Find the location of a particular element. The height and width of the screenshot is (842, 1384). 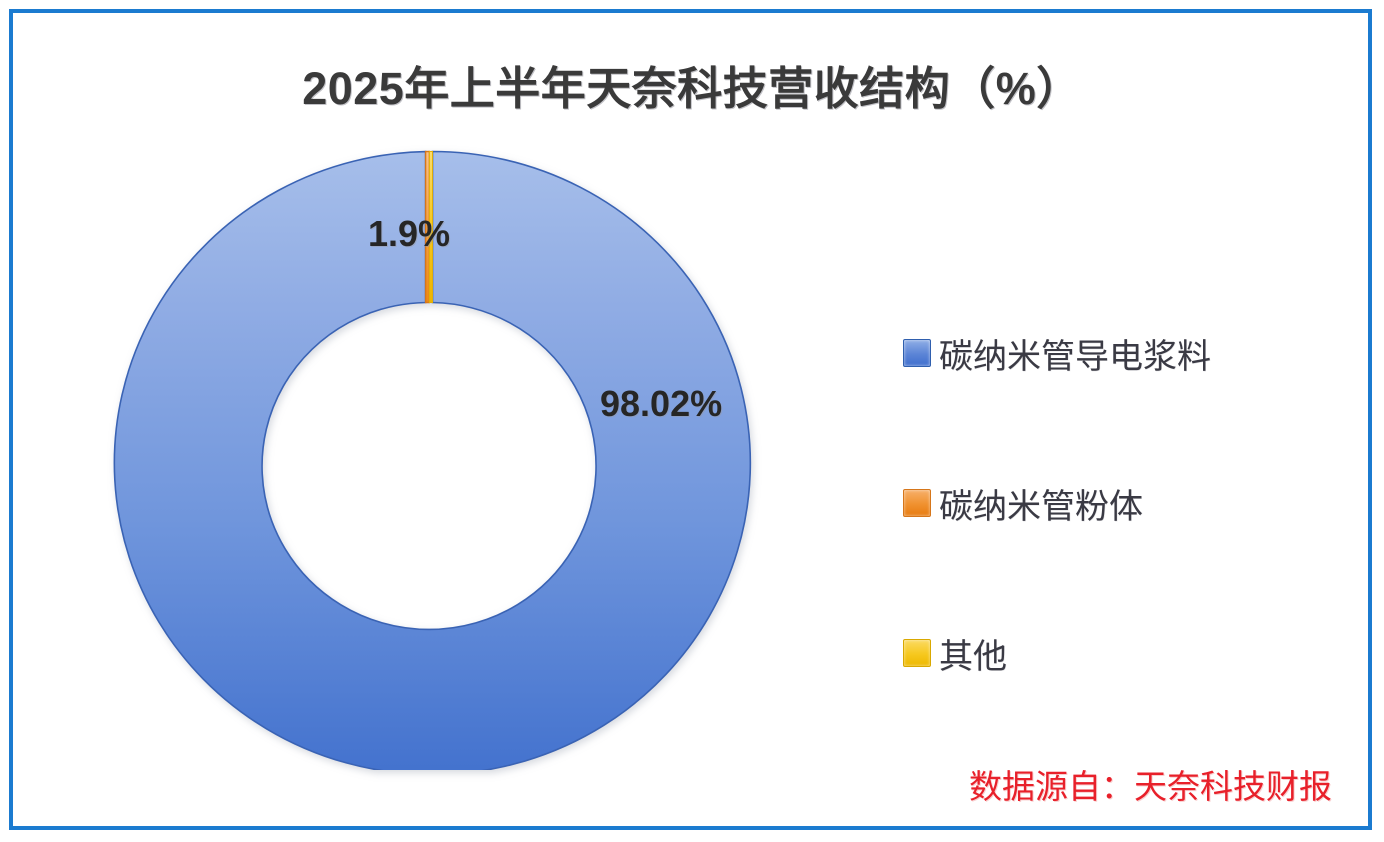

legend-item-slurry: 碳纳米管导电浆料 is located at coordinates (1123, 353).